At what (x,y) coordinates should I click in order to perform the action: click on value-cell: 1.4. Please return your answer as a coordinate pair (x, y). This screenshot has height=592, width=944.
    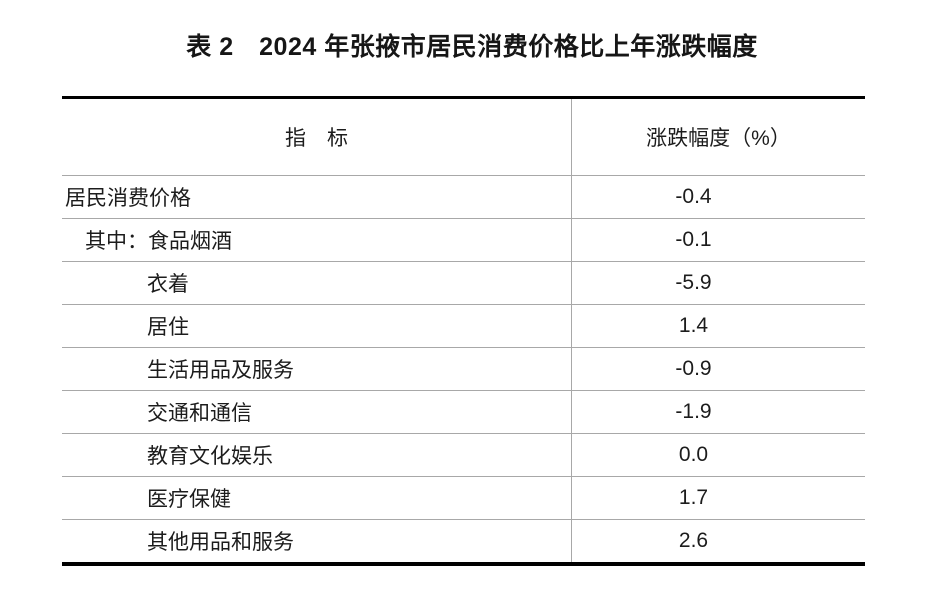
    Looking at the image, I should click on (718, 326).